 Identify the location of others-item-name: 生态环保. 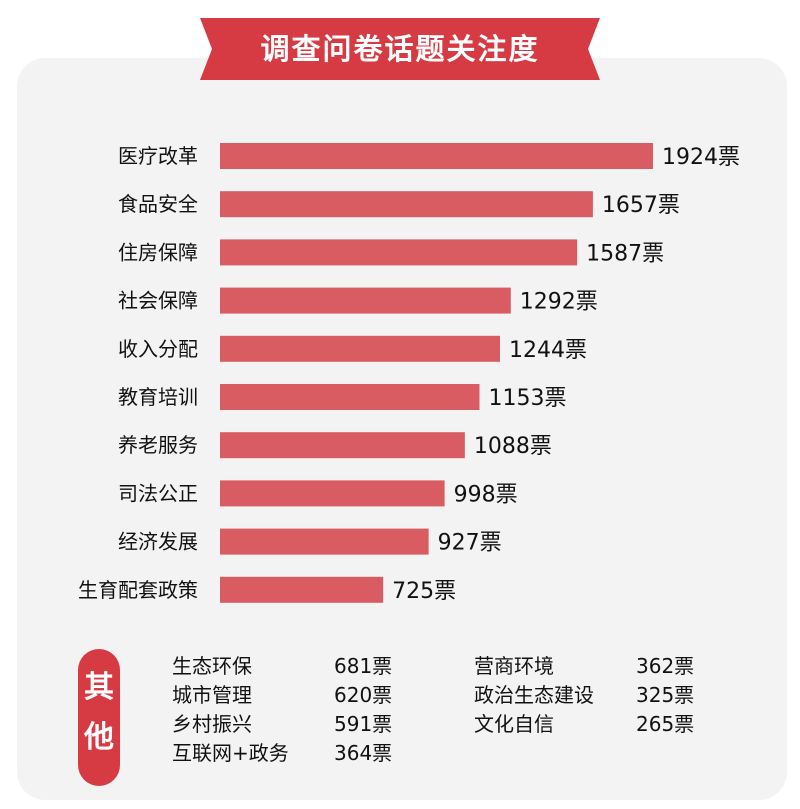
(212, 666).